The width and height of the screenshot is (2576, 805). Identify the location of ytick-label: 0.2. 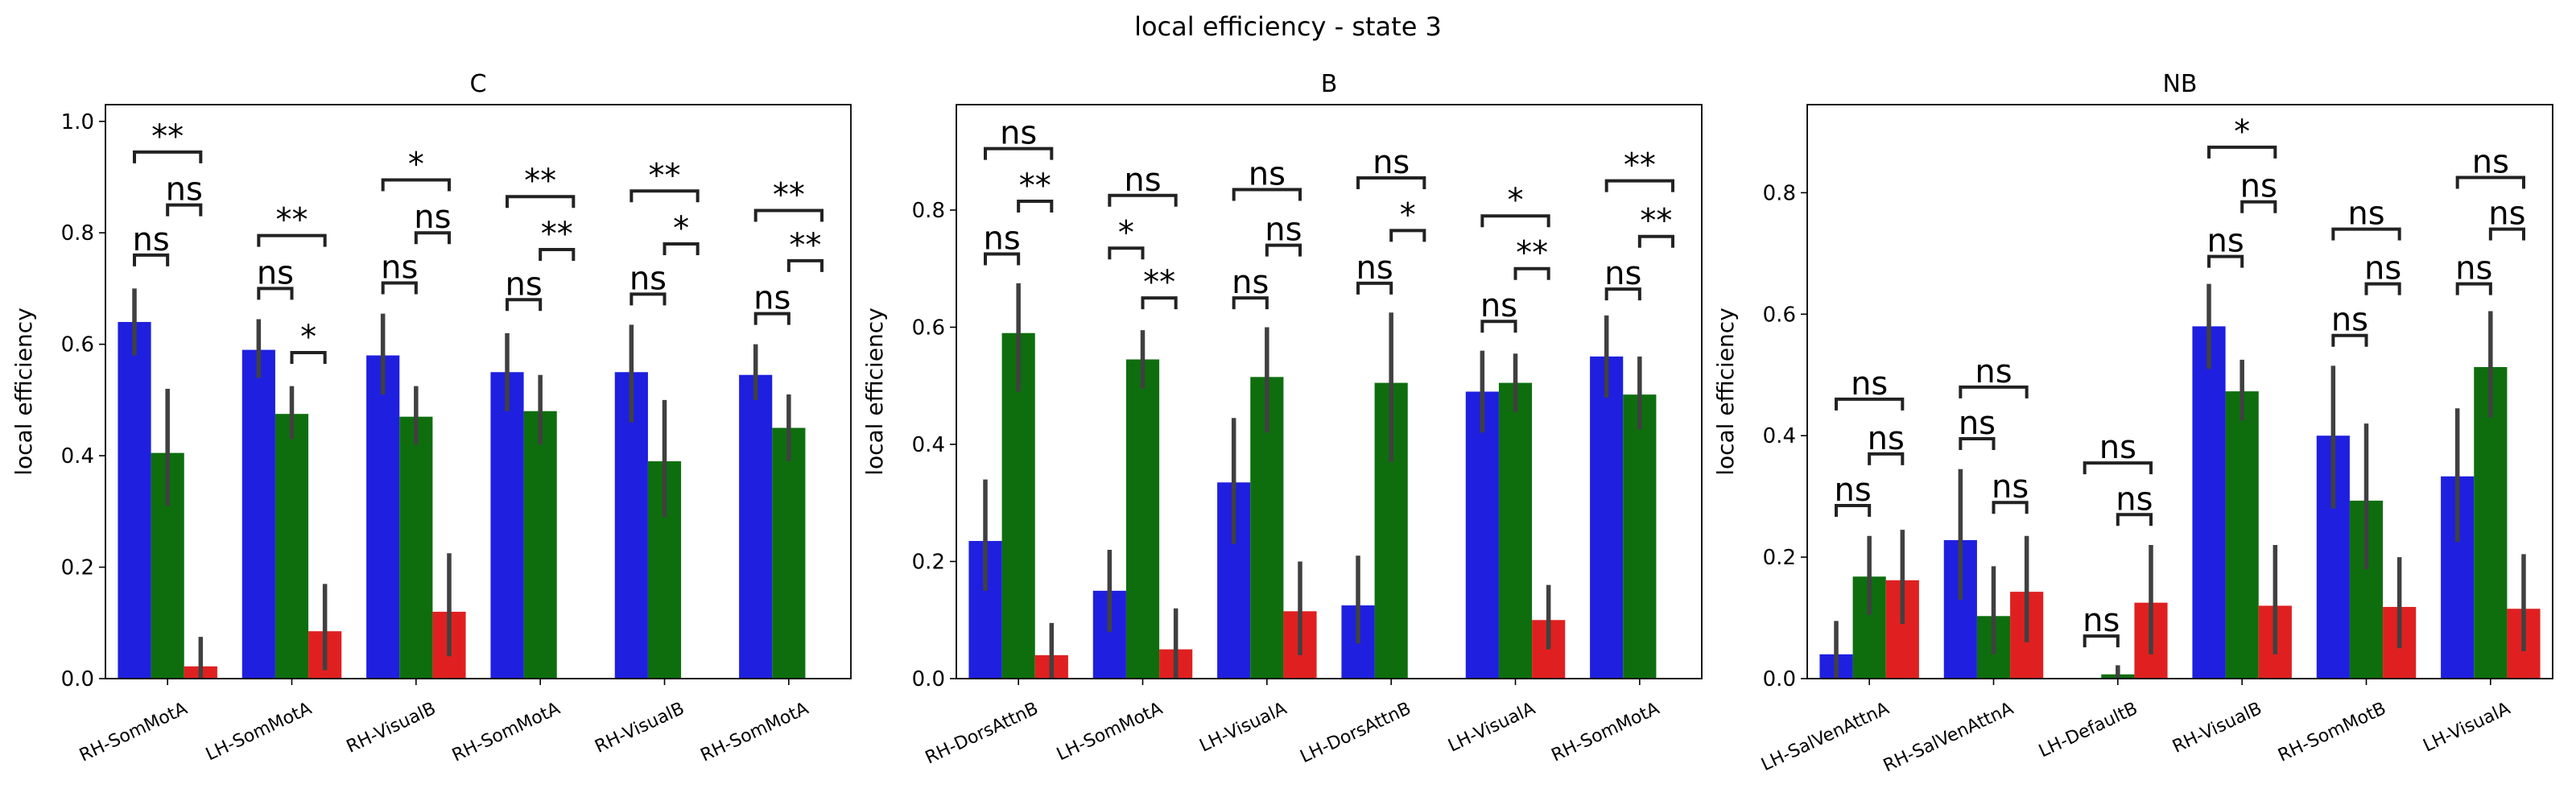
(77, 568).